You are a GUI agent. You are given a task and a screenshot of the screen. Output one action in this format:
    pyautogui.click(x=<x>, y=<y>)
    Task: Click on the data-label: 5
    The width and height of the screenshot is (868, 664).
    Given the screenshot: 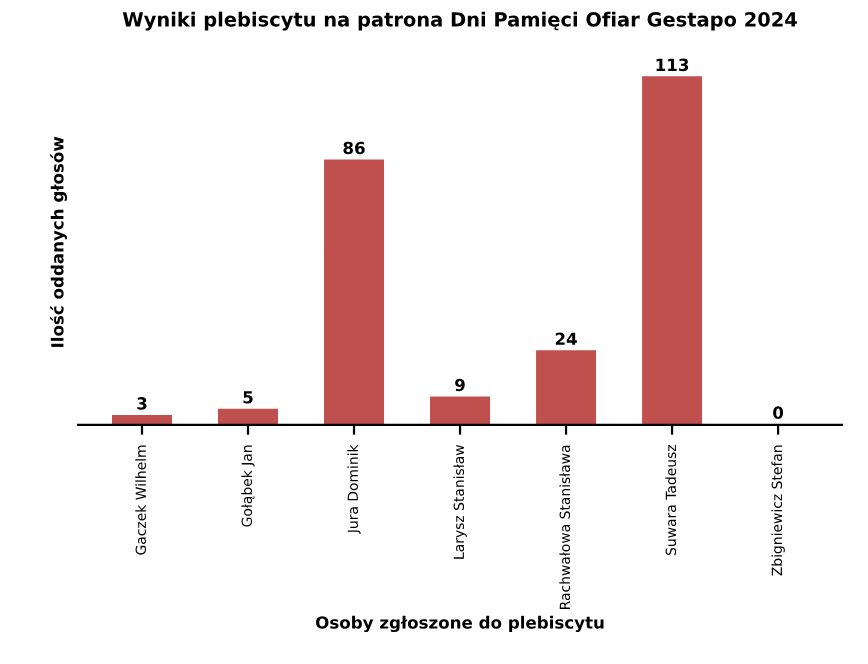 What is the action you would take?
    pyautogui.click(x=248, y=397)
    